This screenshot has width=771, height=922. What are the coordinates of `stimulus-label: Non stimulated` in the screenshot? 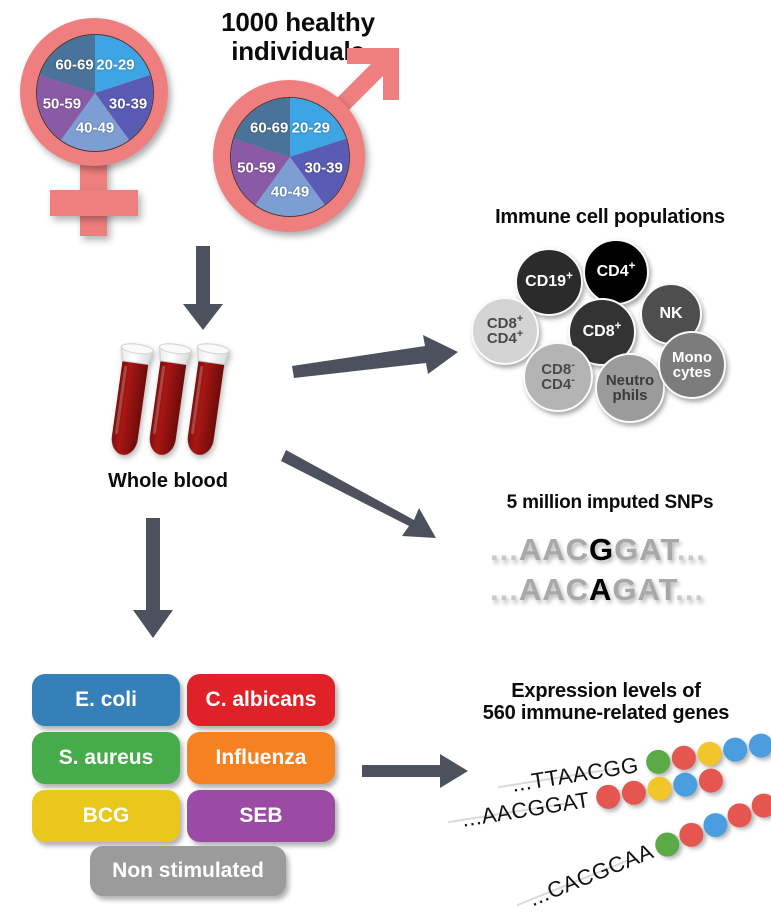 It's located at (188, 870).